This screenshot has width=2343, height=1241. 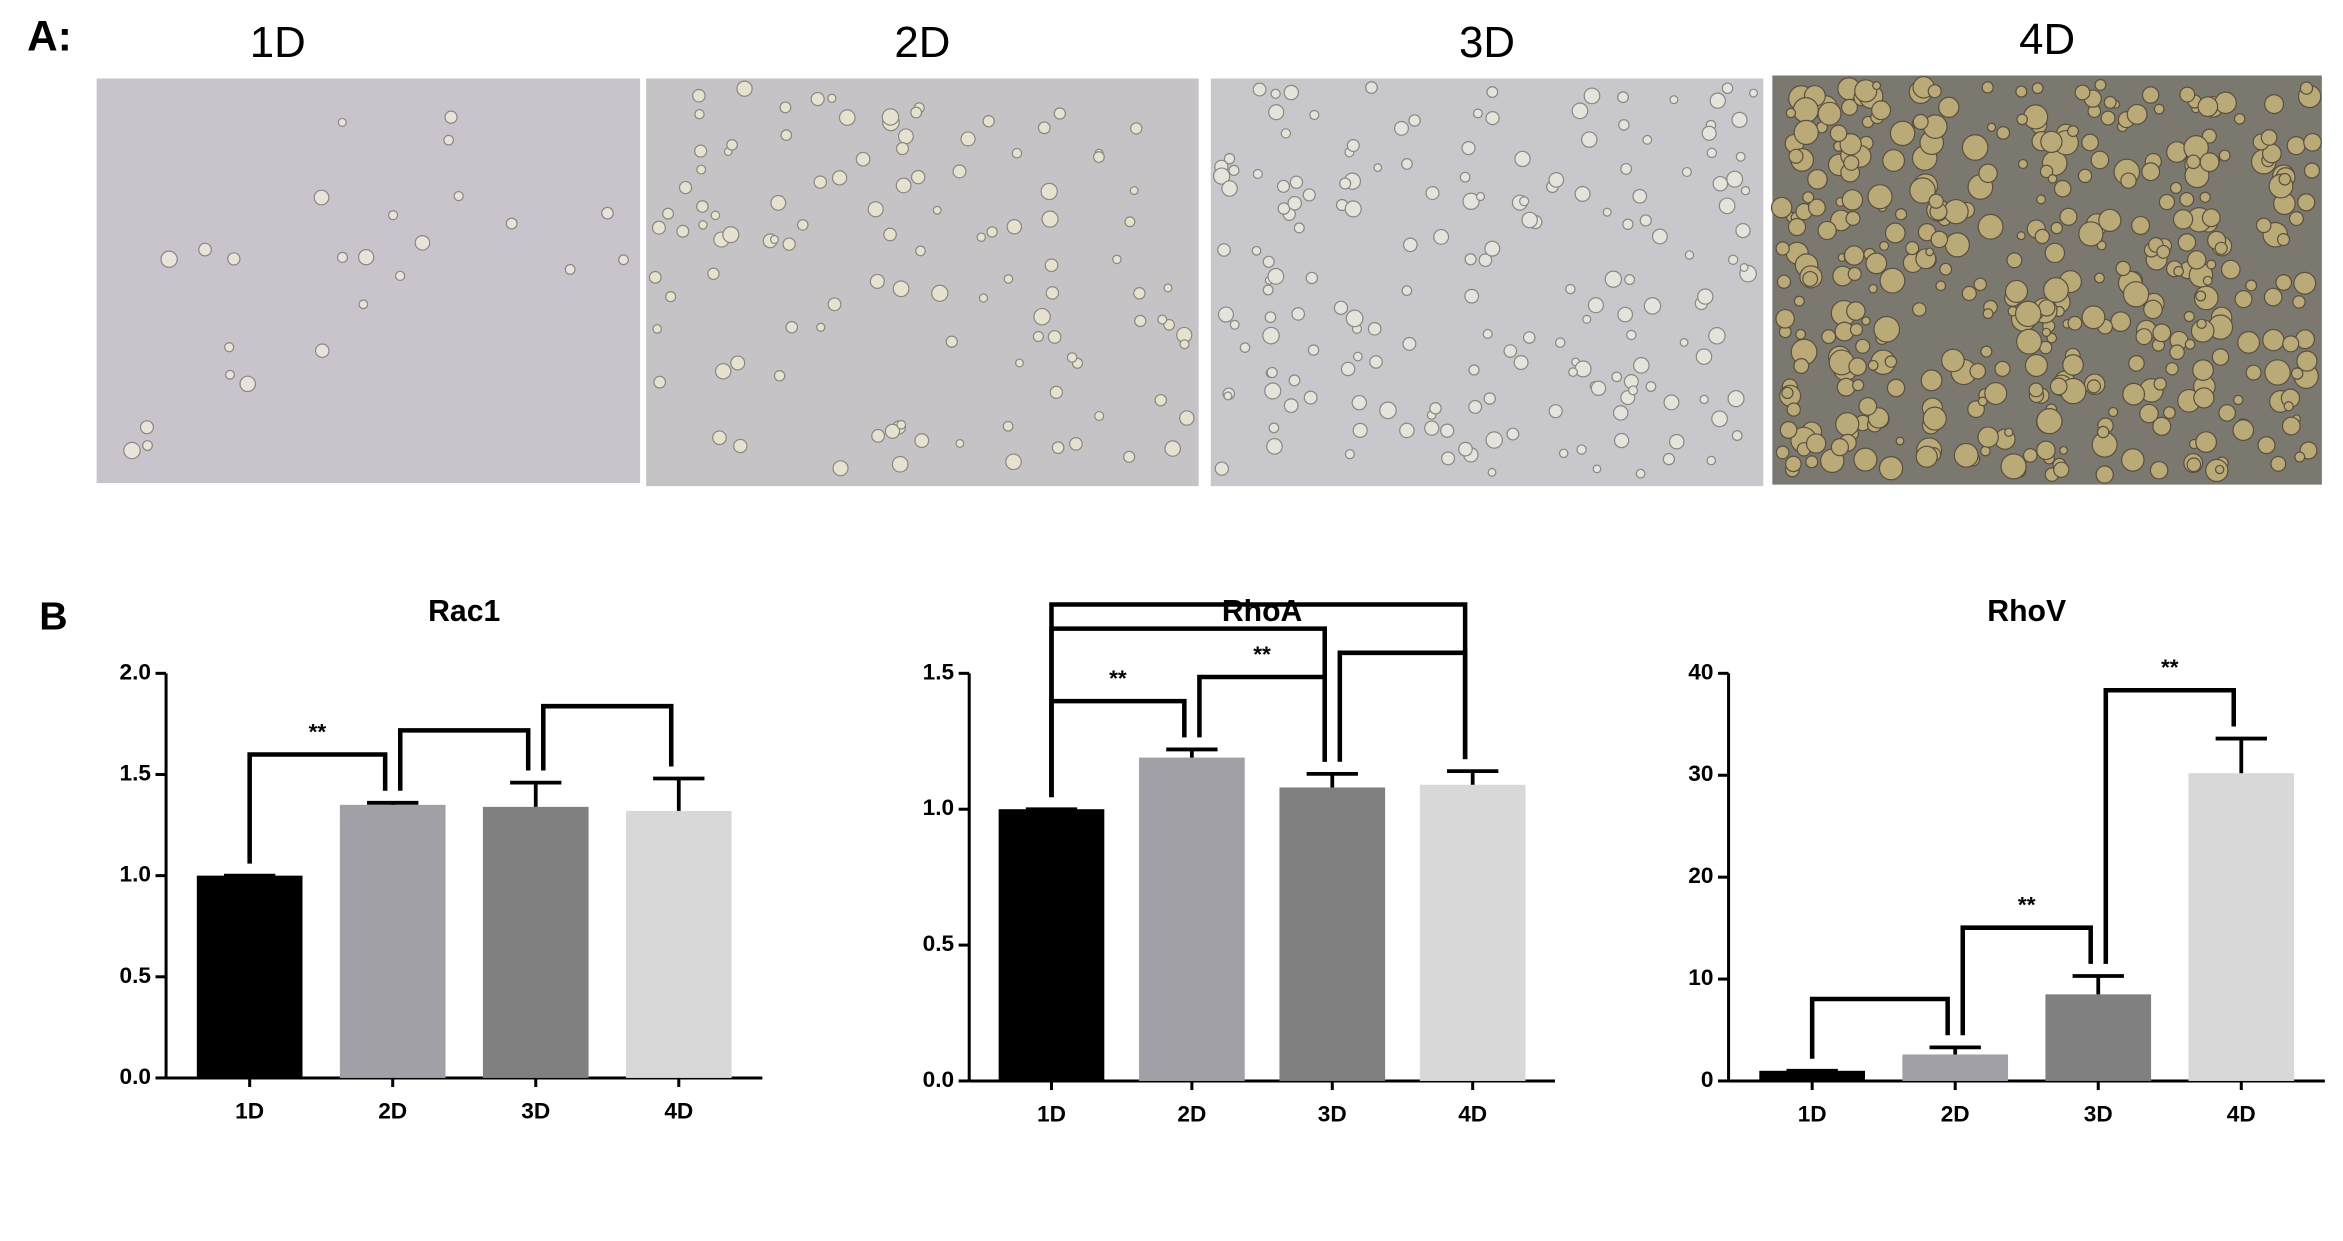 What do you see at coordinates (1191, 1114) in the screenshot?
I see `x-tick-label: 2D` at bounding box center [1191, 1114].